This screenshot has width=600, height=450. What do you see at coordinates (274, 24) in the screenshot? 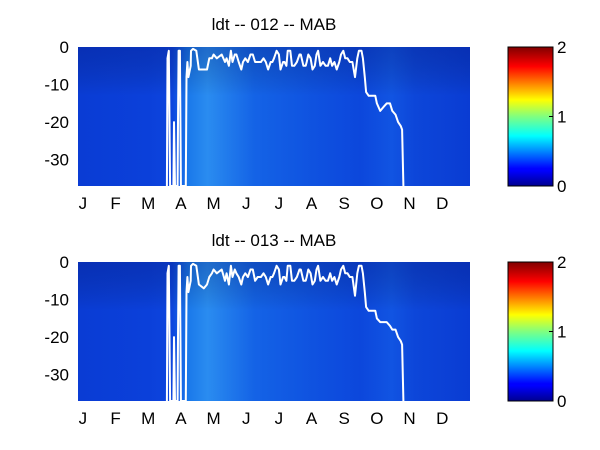
I see `chart-title: ldt -- 012 -- MAB` at bounding box center [274, 24].